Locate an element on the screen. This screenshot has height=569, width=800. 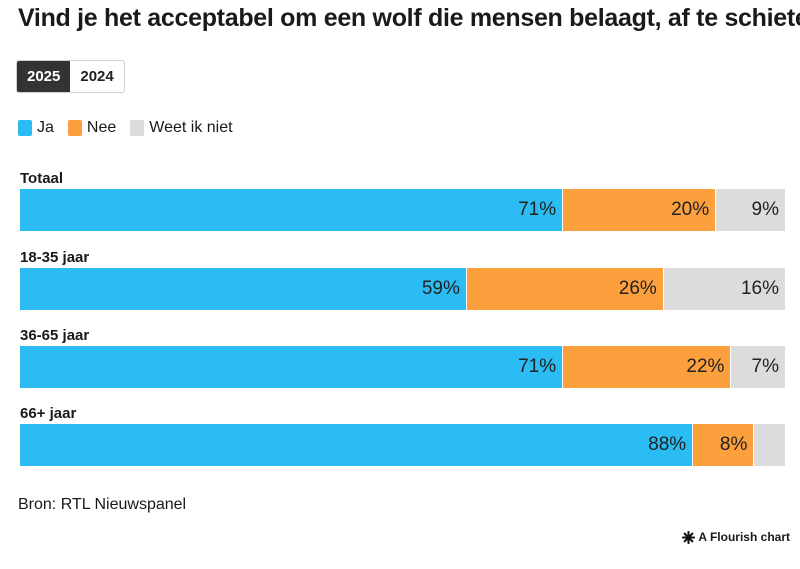
bar-66-jaar: 88% 8% is located at coordinates (402, 445).